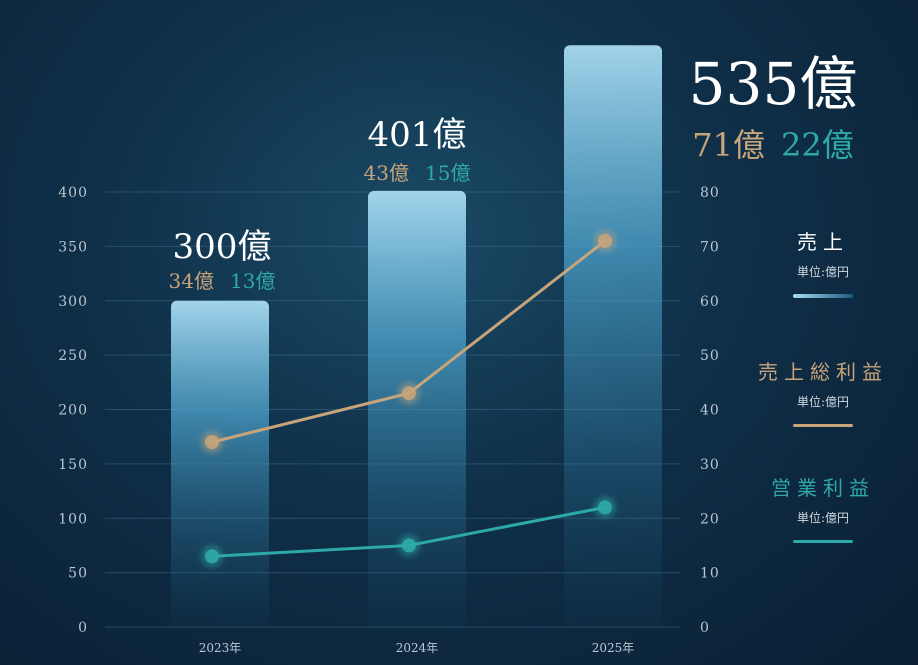  Describe the element at coordinates (823, 518) in the screenshot. I see `legend-operating-unit: 単位:億円` at that location.